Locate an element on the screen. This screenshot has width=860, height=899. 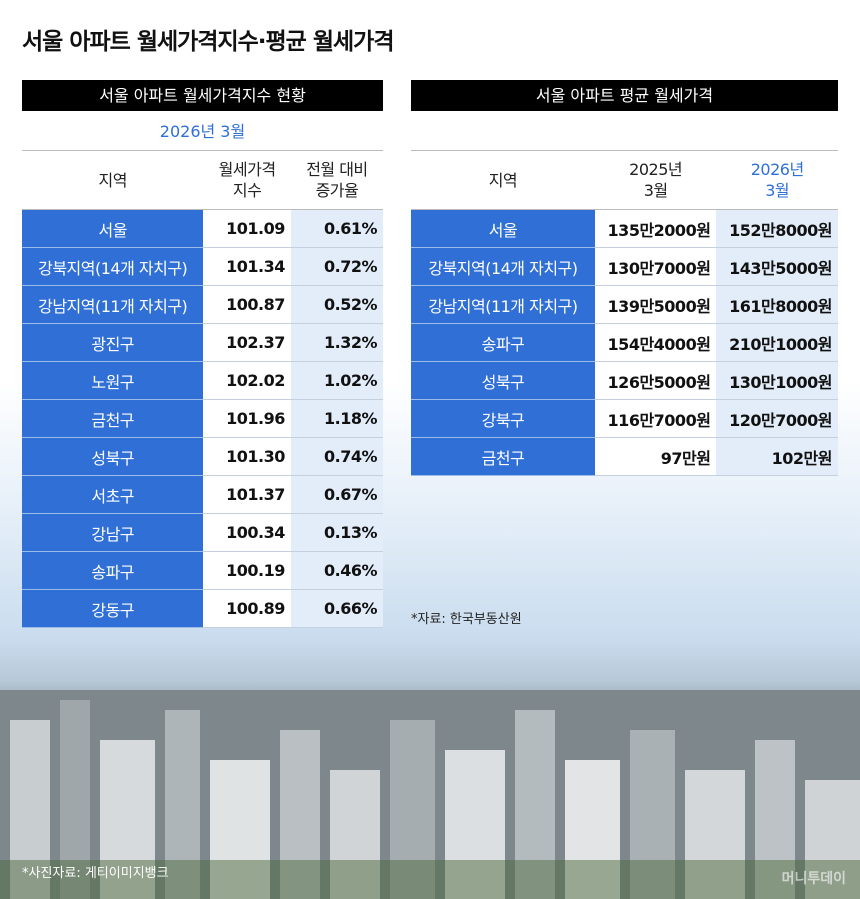
cell: 0.67% is located at coordinates (336, 494).